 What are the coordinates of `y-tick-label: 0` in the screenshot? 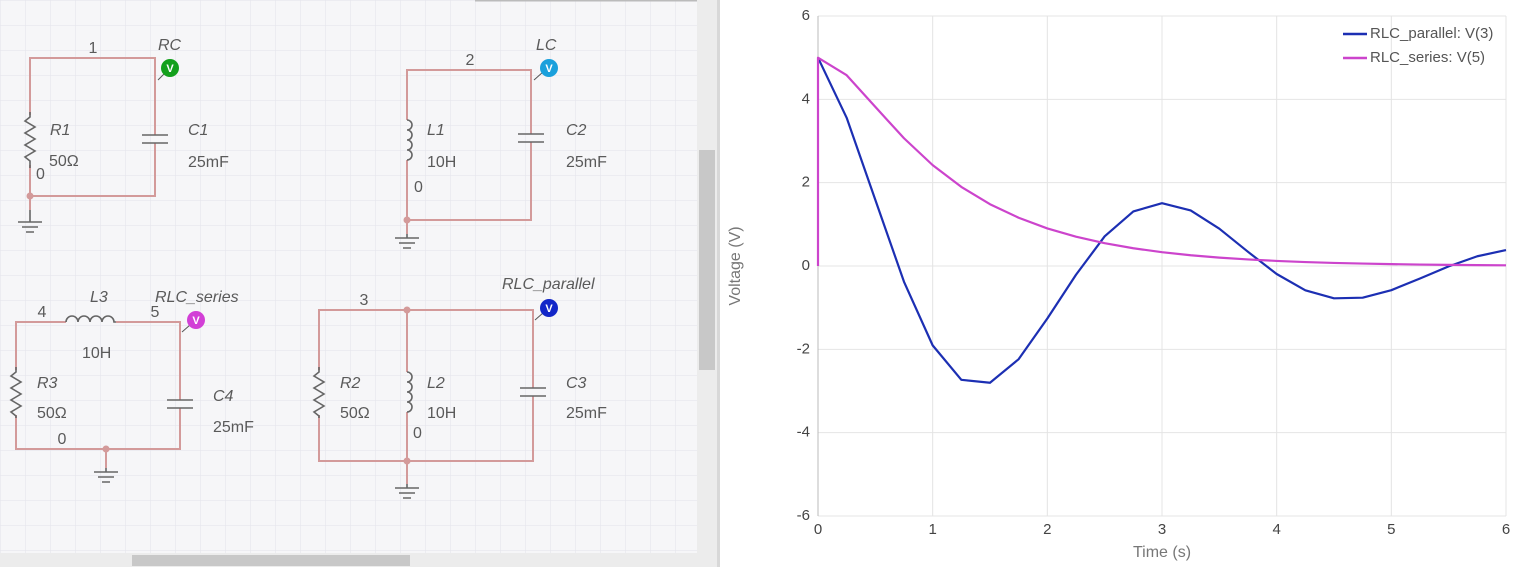 It's located at (806, 265).